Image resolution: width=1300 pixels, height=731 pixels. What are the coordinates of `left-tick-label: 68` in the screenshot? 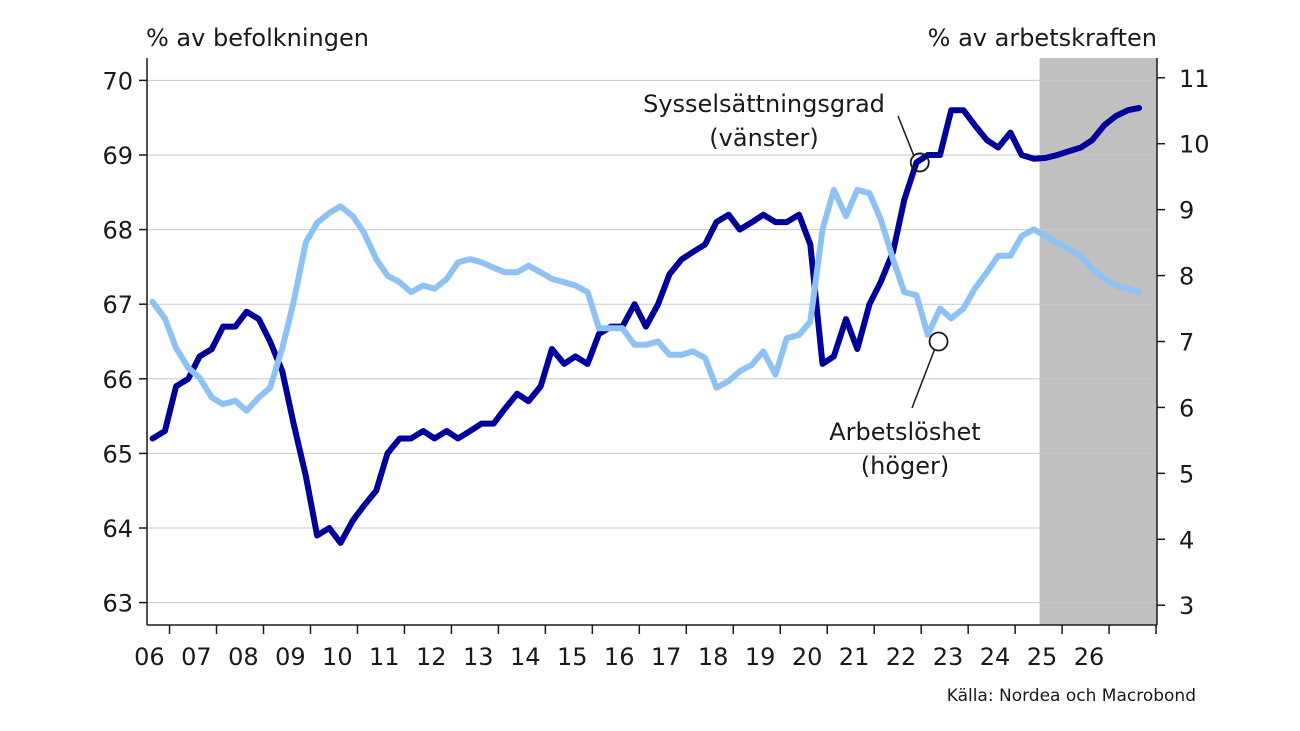 It's located at (117, 231).